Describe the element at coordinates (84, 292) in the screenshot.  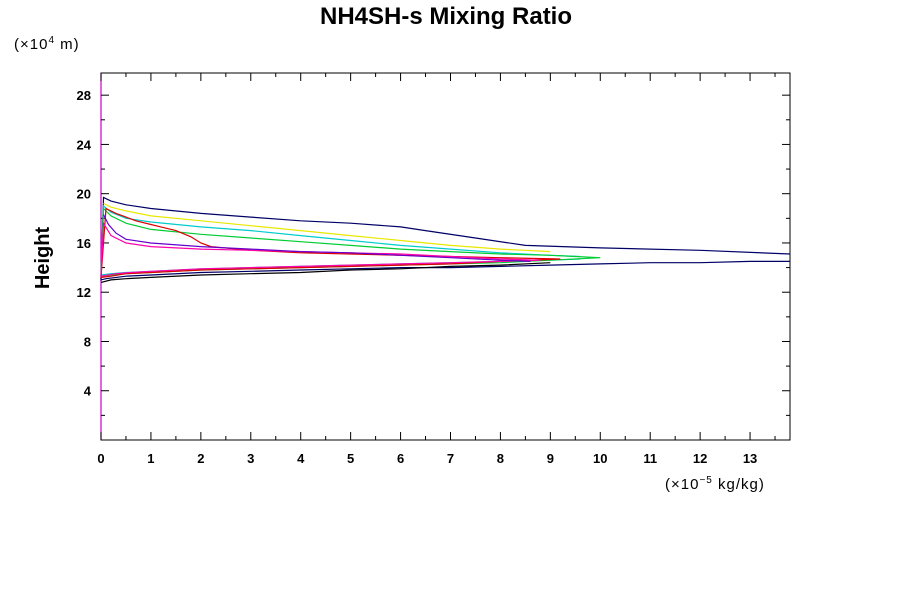
I see `y-tick-label: 12` at that location.